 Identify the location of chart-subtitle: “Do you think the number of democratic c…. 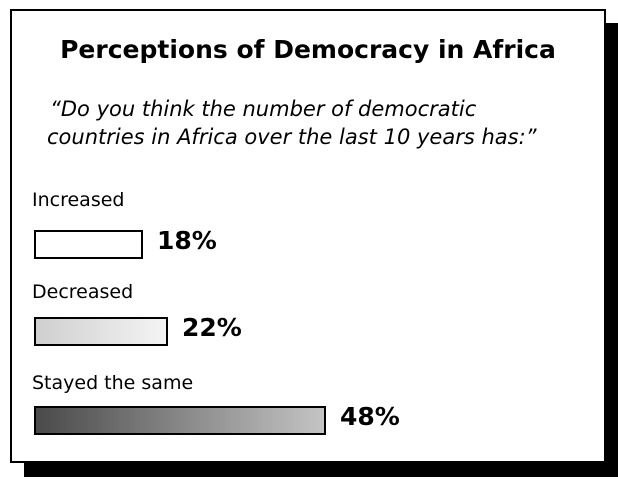
(318, 123).